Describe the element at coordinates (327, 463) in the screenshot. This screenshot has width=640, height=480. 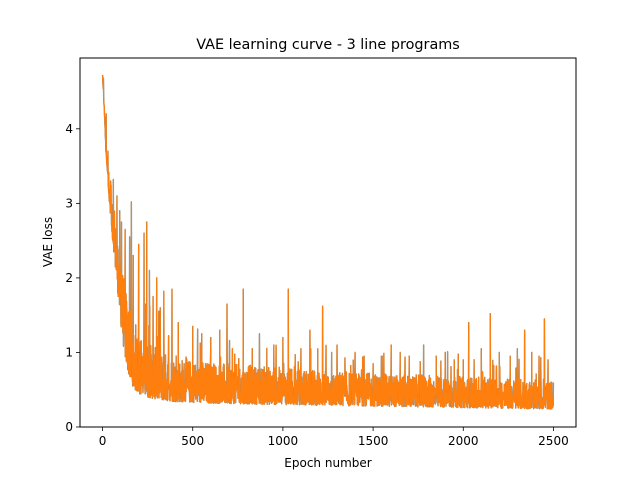
I see `x-axis-label: Epoch number` at that location.